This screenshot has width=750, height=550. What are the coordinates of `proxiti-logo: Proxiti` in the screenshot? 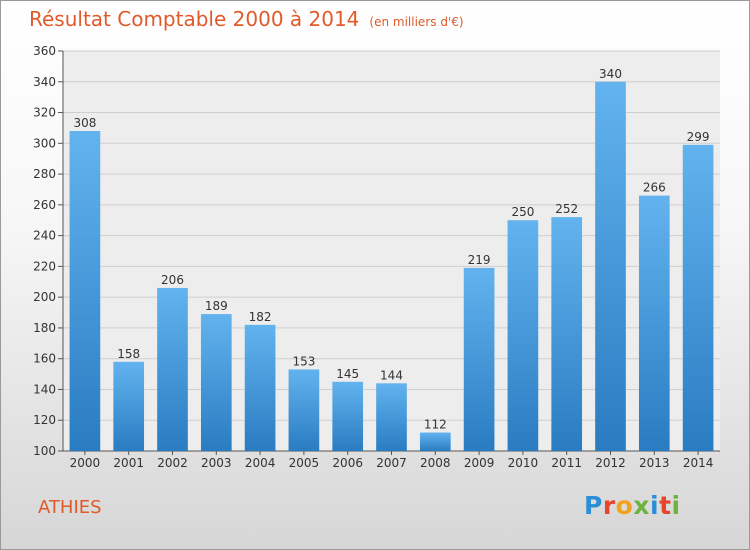 It's located at (632, 505).